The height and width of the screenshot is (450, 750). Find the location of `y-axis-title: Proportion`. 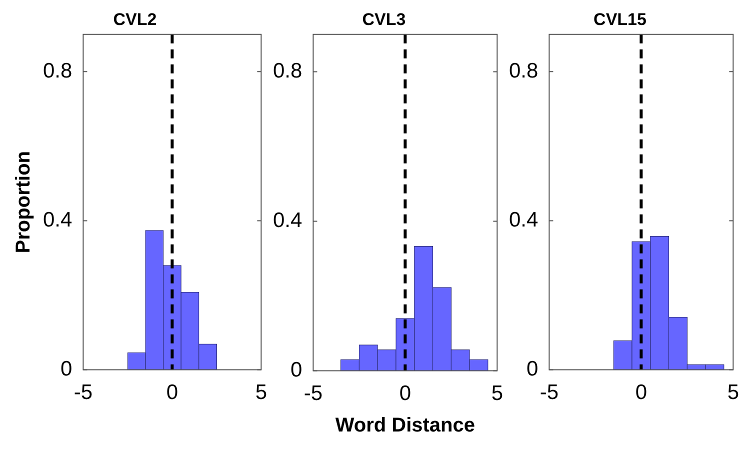

y-axis-title: Proportion is located at coordinates (23, 202).